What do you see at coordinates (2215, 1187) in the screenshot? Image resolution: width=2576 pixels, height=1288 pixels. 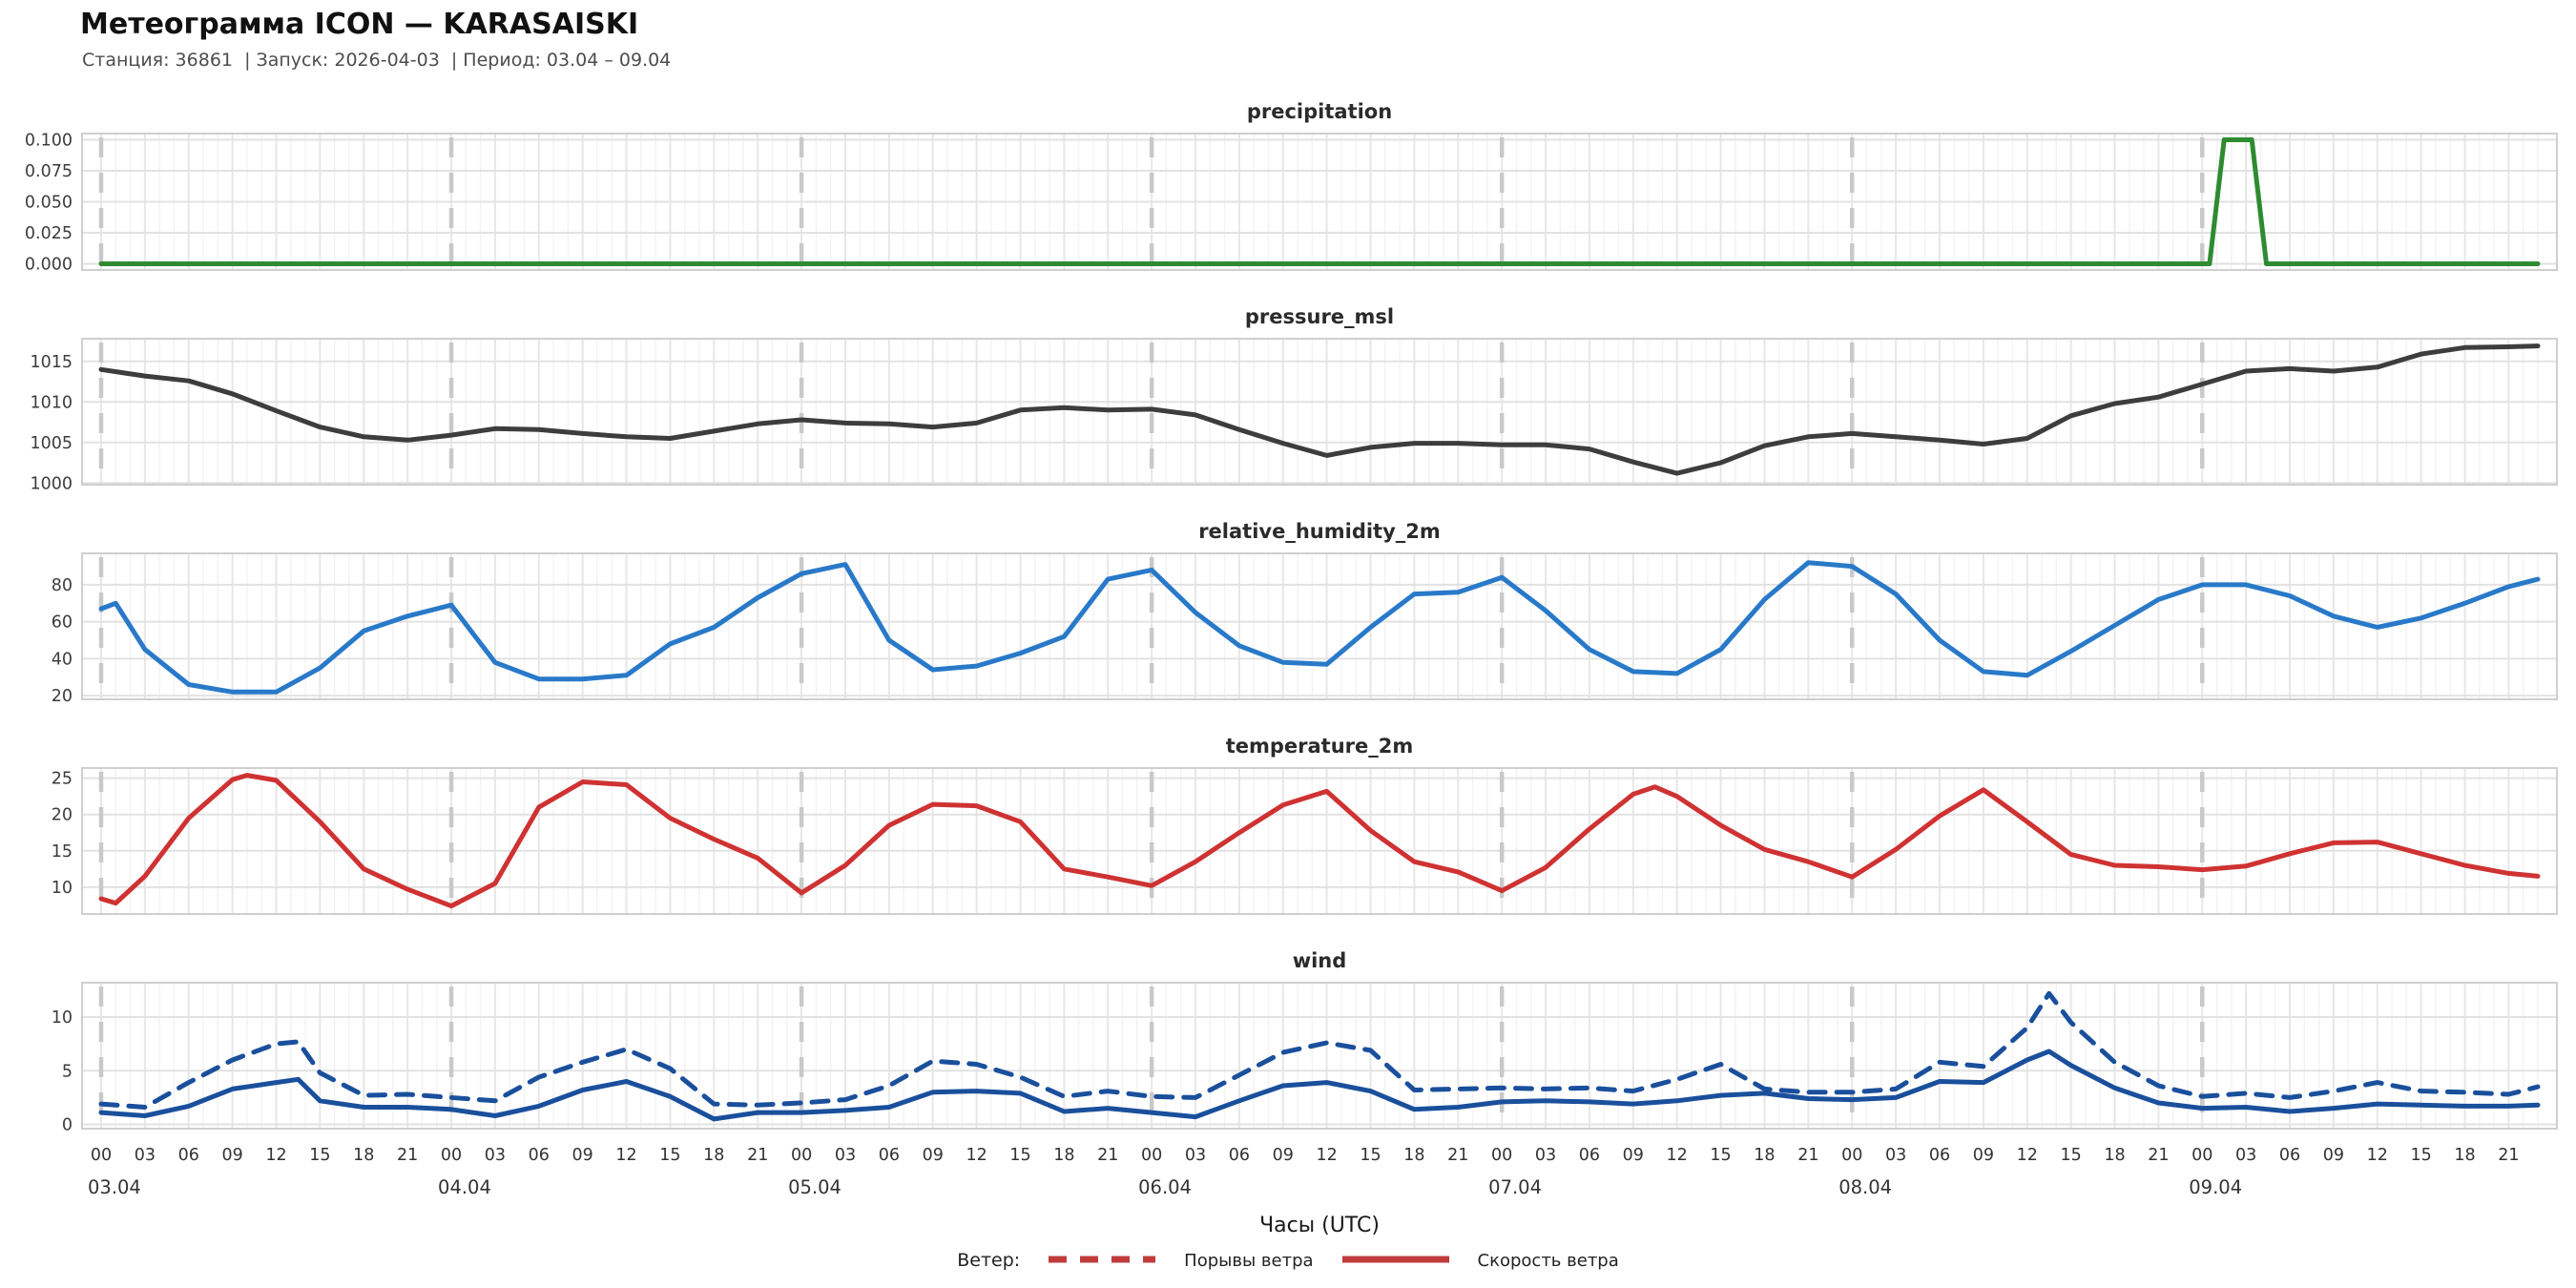 I see `date-label: 09.04` at bounding box center [2215, 1187].